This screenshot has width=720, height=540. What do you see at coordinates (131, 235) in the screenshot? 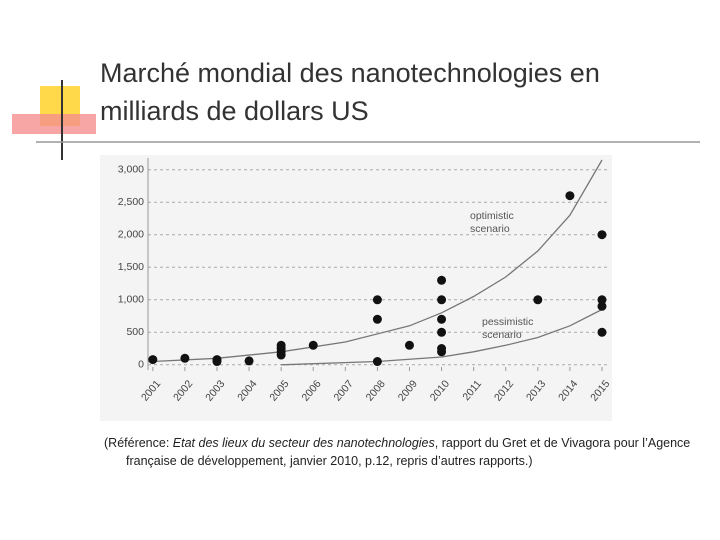
I see `y-tick-label: 2,000` at bounding box center [131, 235].